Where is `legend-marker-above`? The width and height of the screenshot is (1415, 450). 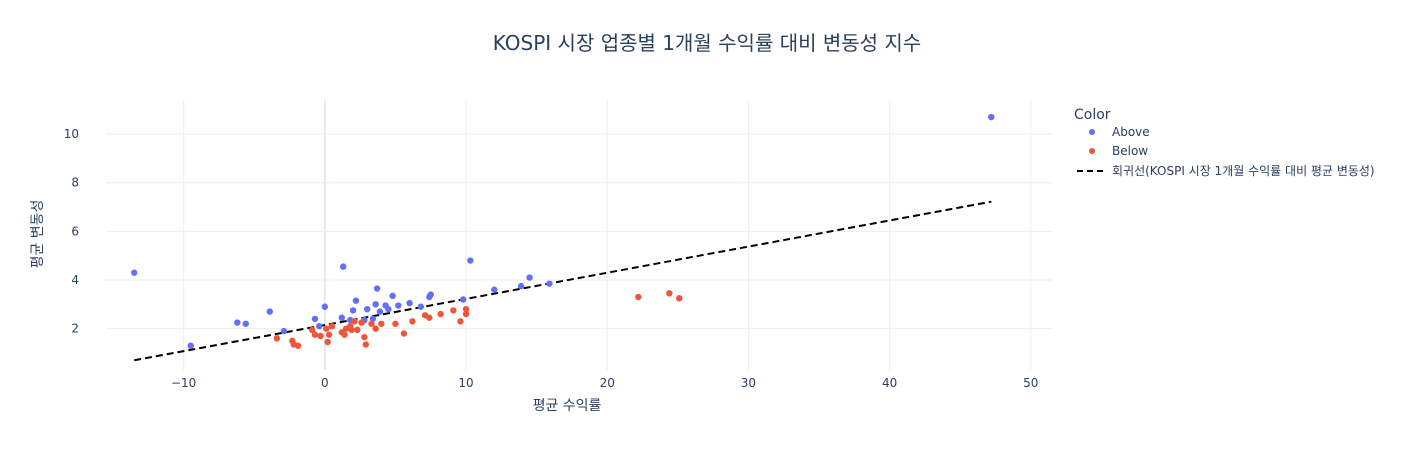 legend-marker-above is located at coordinates (1092, 132).